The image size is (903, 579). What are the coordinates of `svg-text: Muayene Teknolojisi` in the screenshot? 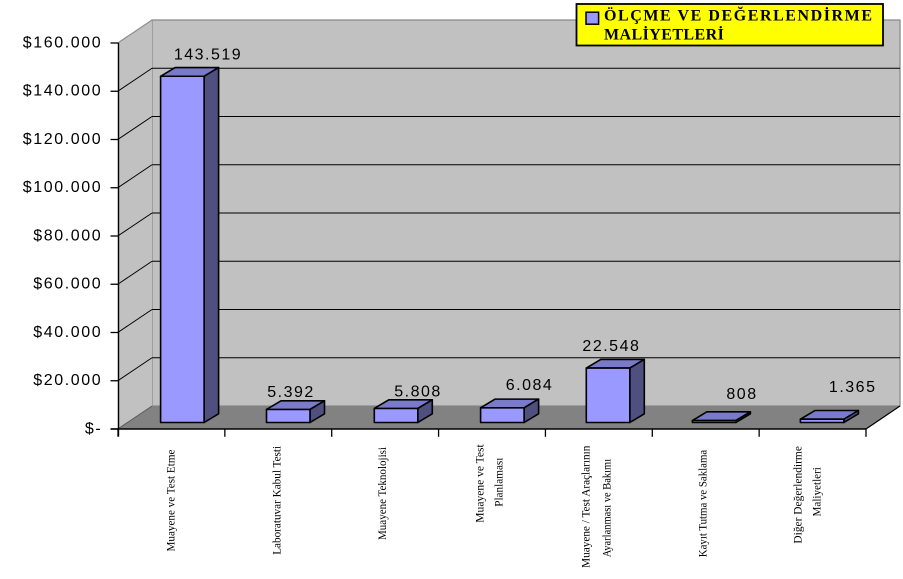 It's located at (382, 493).